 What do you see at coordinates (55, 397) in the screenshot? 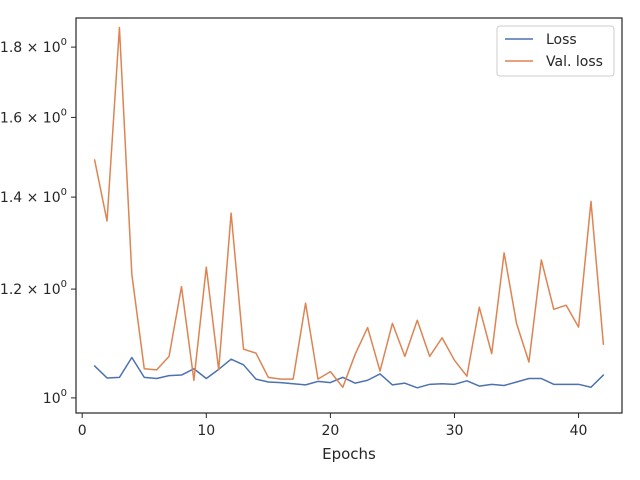
I see `y-tick-label: 100` at bounding box center [55, 397].